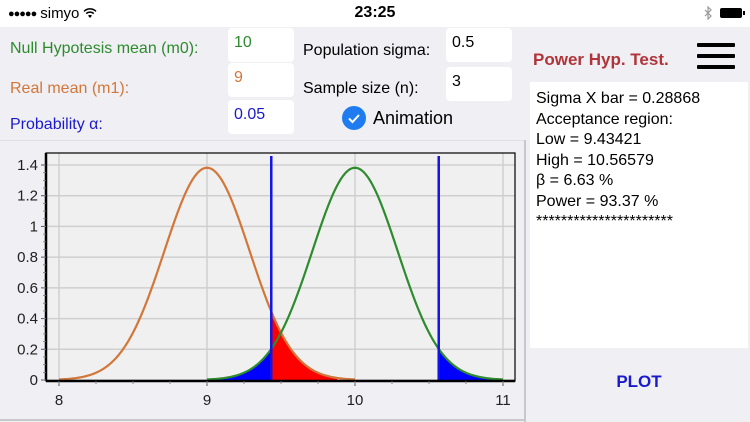  Describe the element at coordinates (618, 98) in the screenshot. I see `result-sigma-xbar: Sigma X bar = 0.28868` at that location.